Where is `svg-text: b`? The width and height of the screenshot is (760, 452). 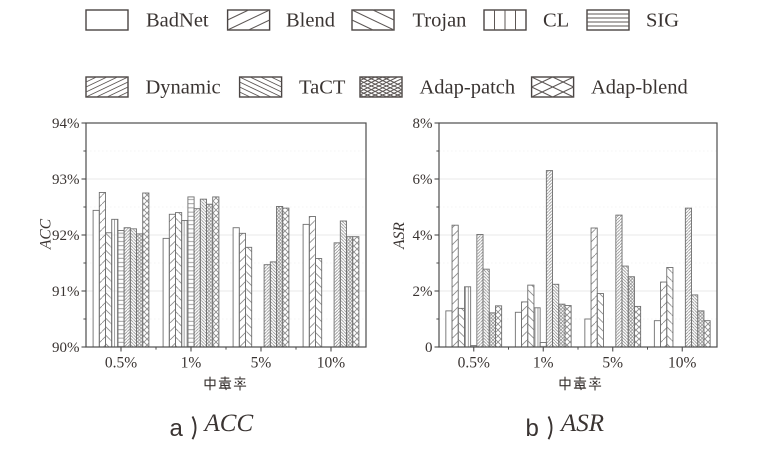 svg-text: b is located at coordinates (532, 428).